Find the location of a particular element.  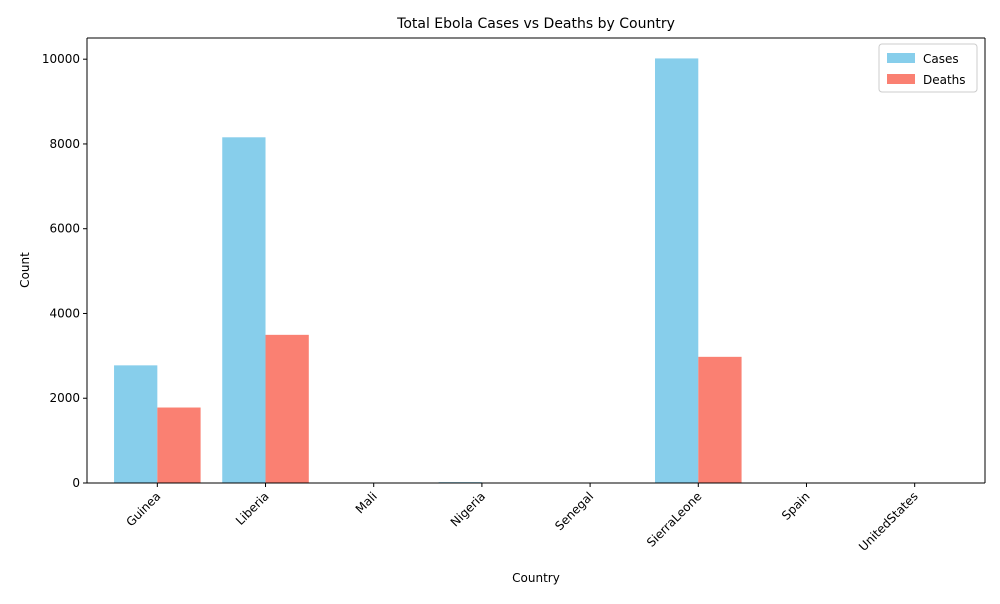

x-axis-label: Country is located at coordinates (536, 578).